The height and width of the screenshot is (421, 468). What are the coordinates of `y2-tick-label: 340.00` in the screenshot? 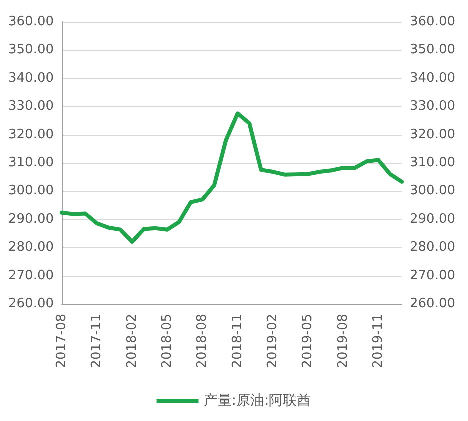 It's located at (433, 78).